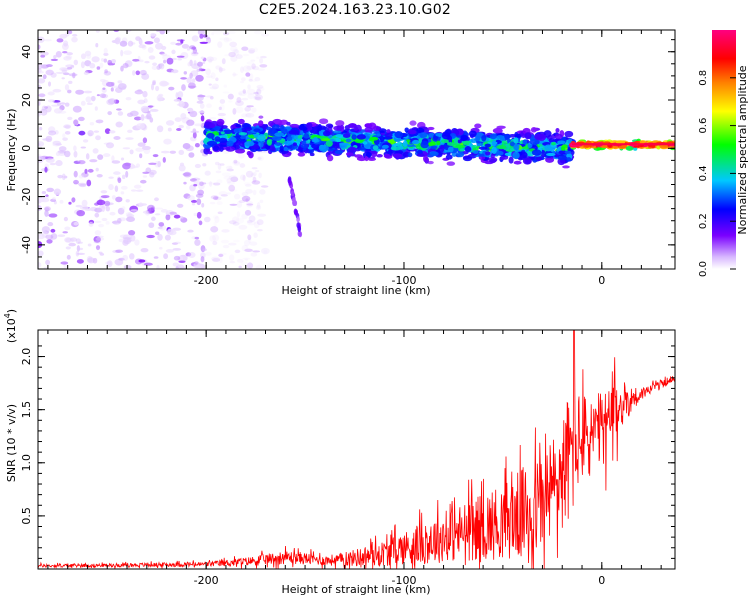 This screenshot has width=750, height=600. Describe the element at coordinates (26, 516) in the screenshot. I see `y-tick-label: 0.5` at that location.